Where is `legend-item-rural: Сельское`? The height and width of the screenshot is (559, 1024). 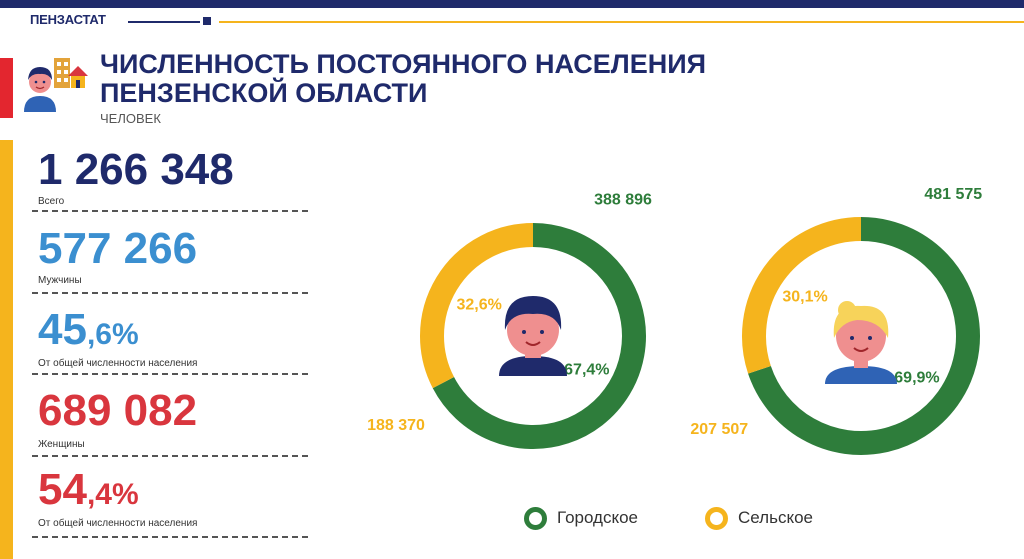 legend-item-rural: Сельское is located at coordinates (759, 518).